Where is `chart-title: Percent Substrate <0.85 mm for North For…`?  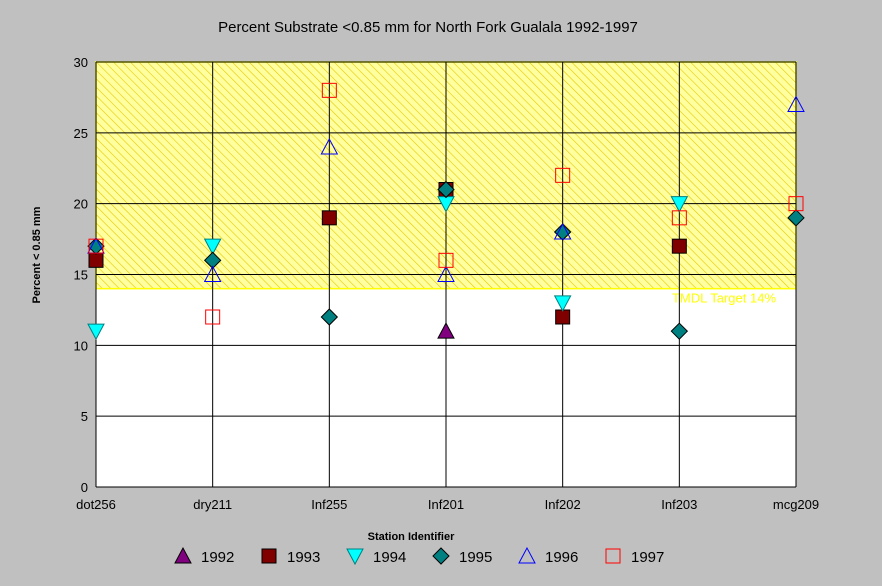 chart-title: Percent Substrate <0.85 mm for North For… is located at coordinates (428, 27).